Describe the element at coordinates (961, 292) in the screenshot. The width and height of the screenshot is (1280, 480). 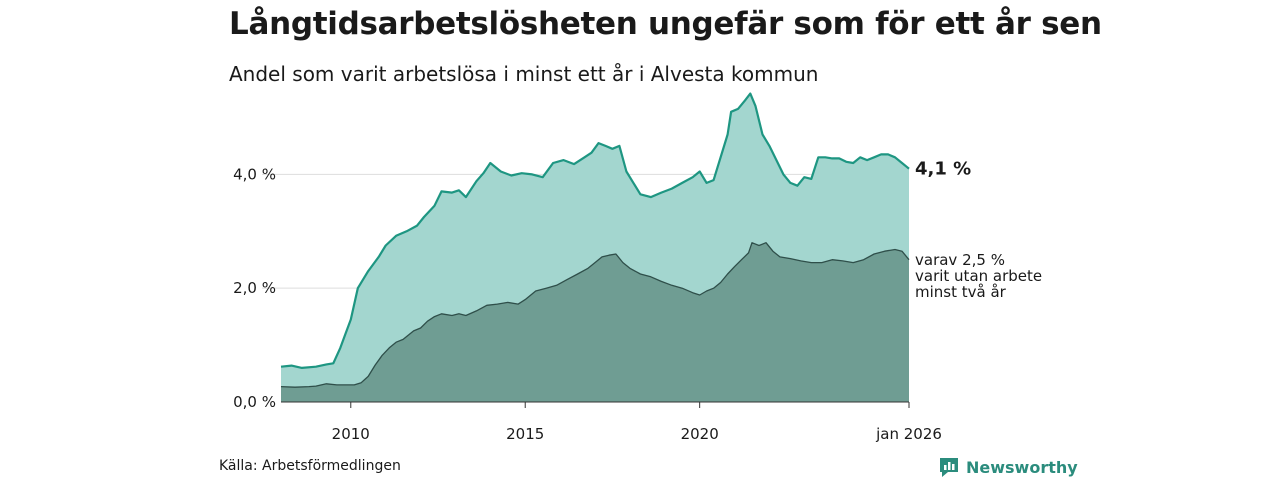
I see `end-label-long-term-line-2: minst två år` at that location.